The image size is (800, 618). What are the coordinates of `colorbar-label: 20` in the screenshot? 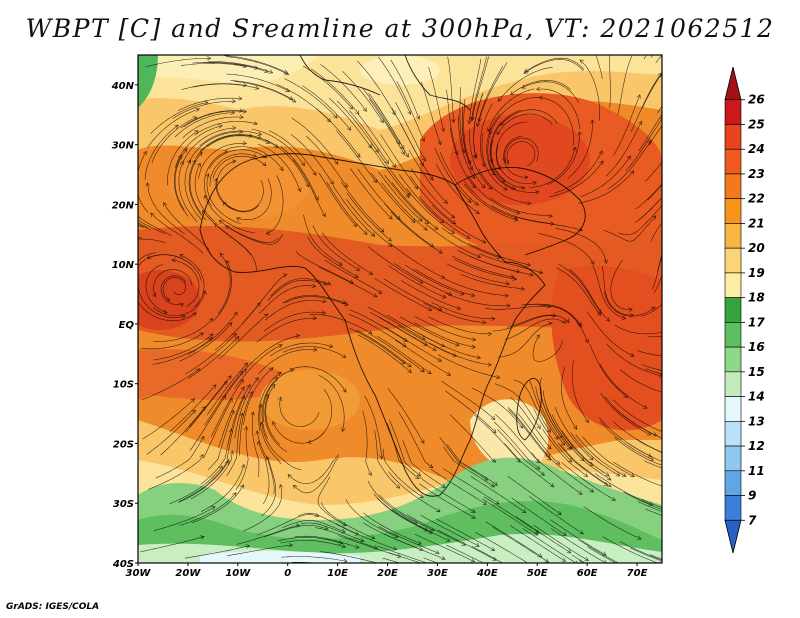 It's located at (756, 248).